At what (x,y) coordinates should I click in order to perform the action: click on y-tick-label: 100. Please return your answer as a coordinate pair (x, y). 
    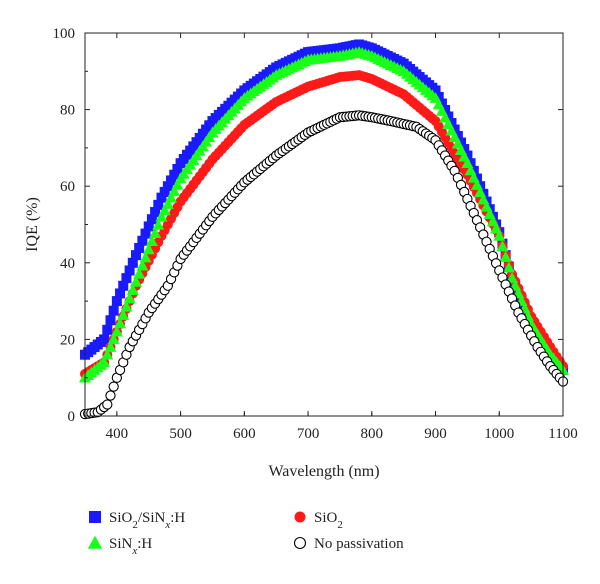
    Looking at the image, I should click on (64, 34).